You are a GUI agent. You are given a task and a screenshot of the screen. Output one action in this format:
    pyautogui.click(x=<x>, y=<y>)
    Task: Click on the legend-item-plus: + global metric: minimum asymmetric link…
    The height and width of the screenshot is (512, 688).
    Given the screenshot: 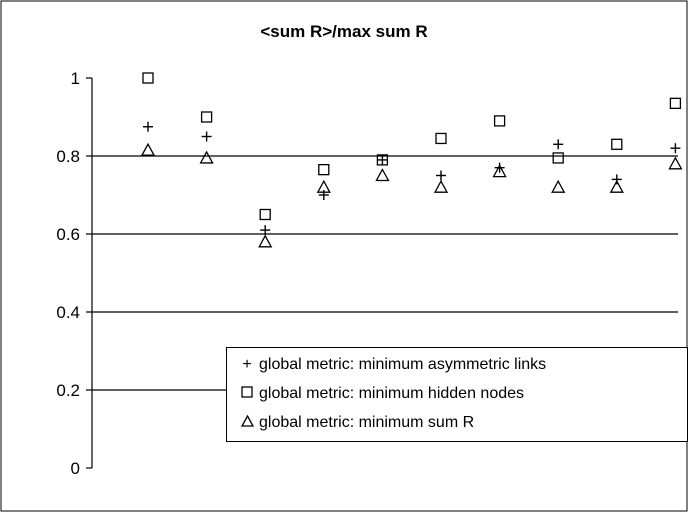 What is the action you would take?
    pyautogui.click(x=392, y=365)
    